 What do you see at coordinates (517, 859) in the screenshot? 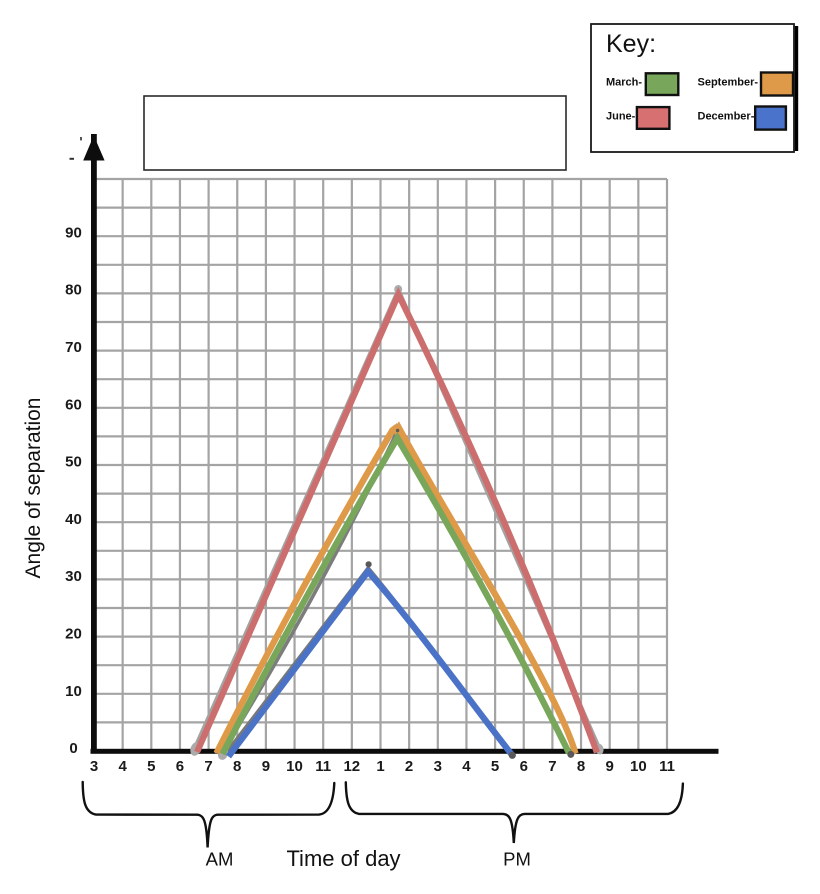
I see `svg-text: PM` at bounding box center [517, 859].